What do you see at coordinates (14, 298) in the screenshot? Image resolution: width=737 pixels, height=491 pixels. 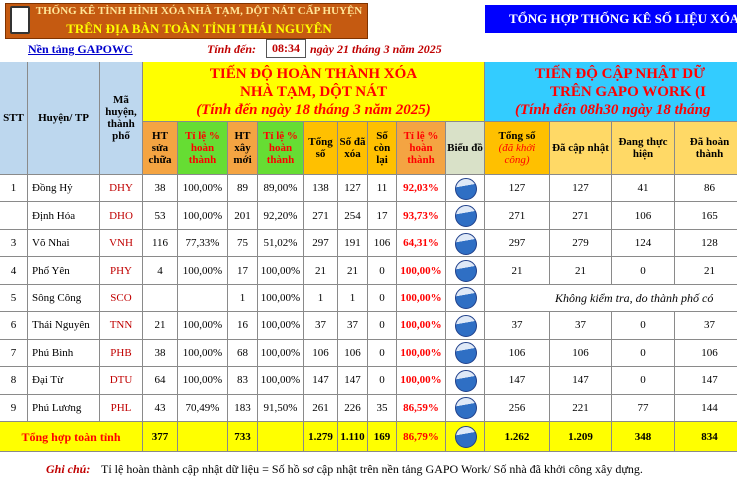 I see `data-cell: 5` at bounding box center [14, 298].